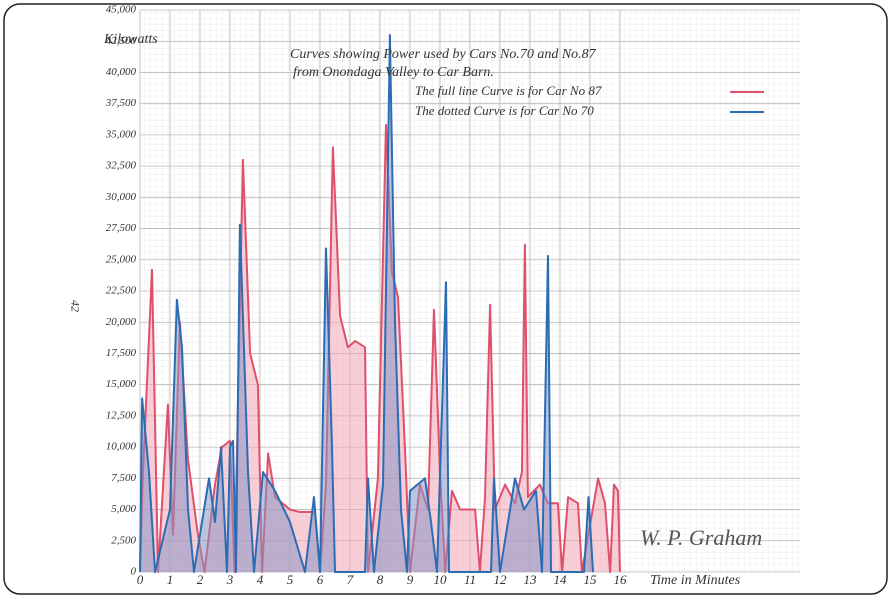  What do you see at coordinates (121, 197) in the screenshot?
I see `y-tick-label: 30,000` at bounding box center [121, 197].